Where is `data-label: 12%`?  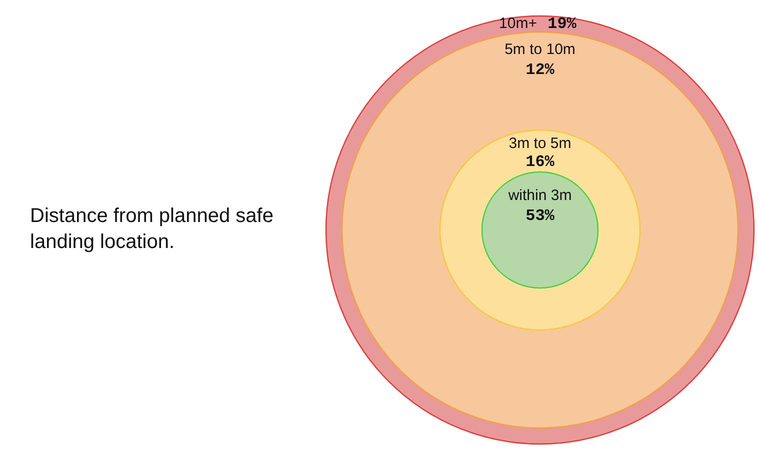 data-label: 12% is located at coordinates (540, 70).